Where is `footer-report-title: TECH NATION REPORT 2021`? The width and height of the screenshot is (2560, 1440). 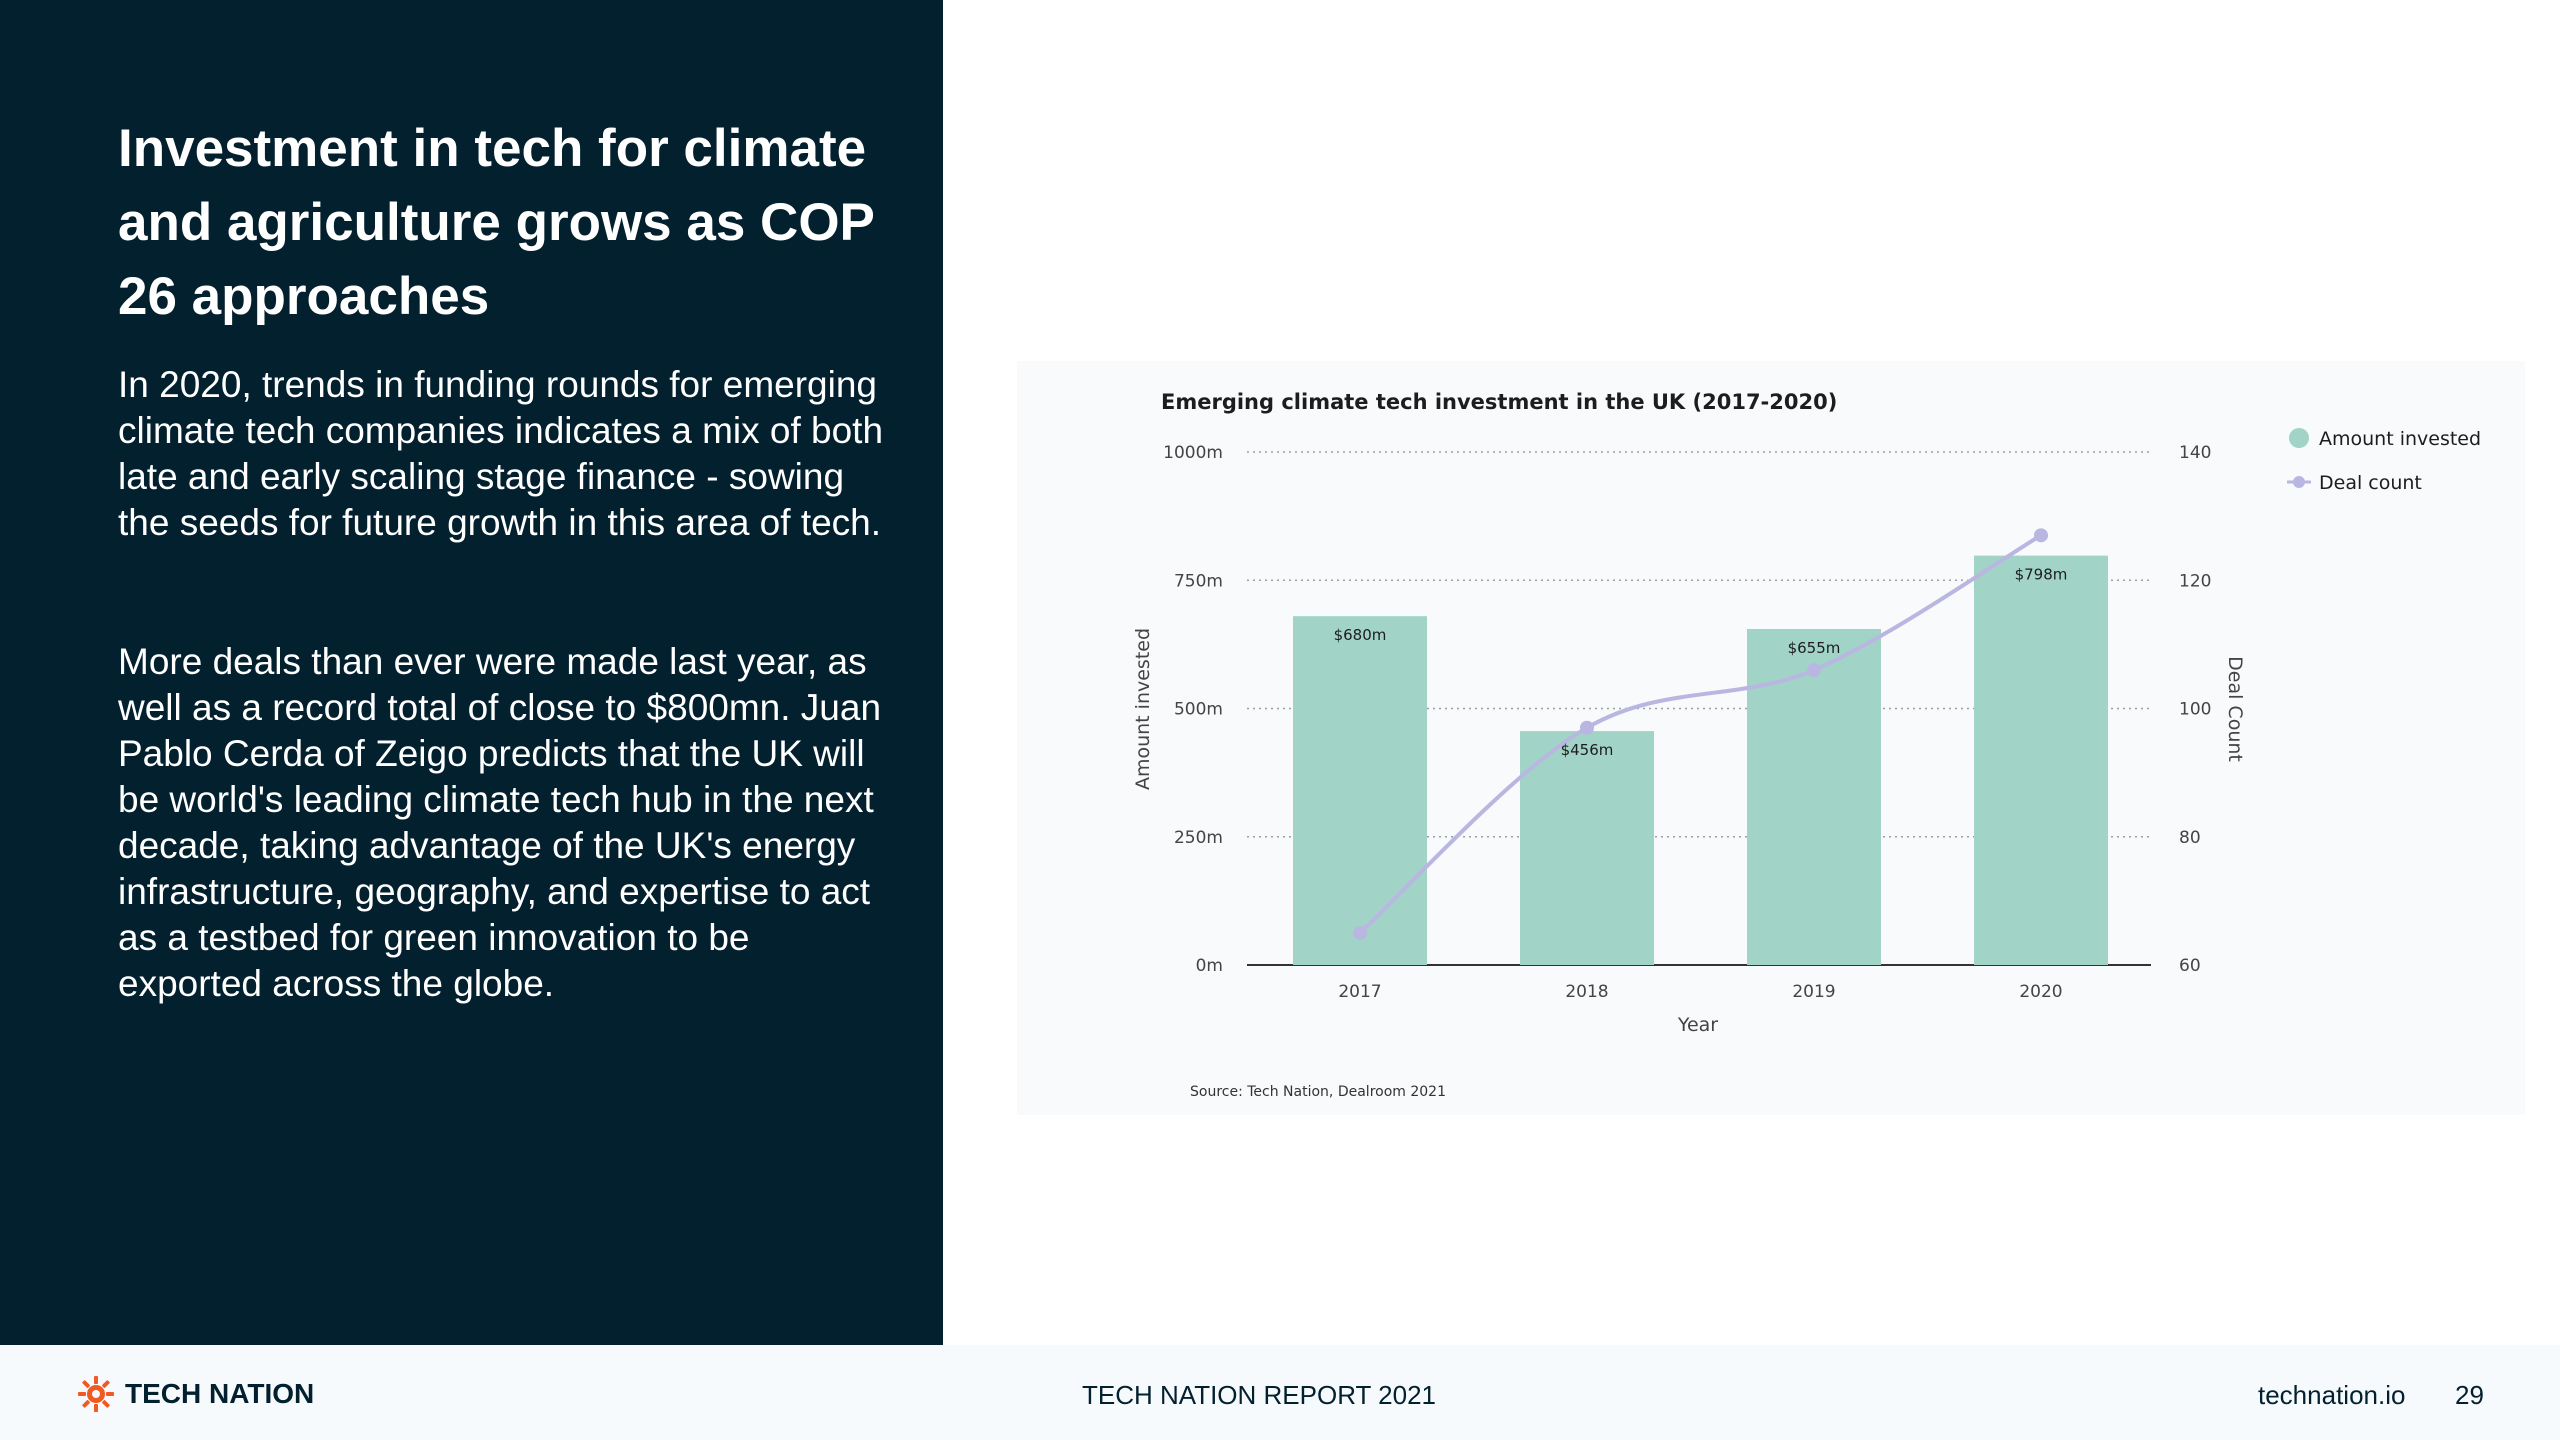
footer-report-title: TECH NATION REPORT 2021 is located at coordinates (1259, 1395).